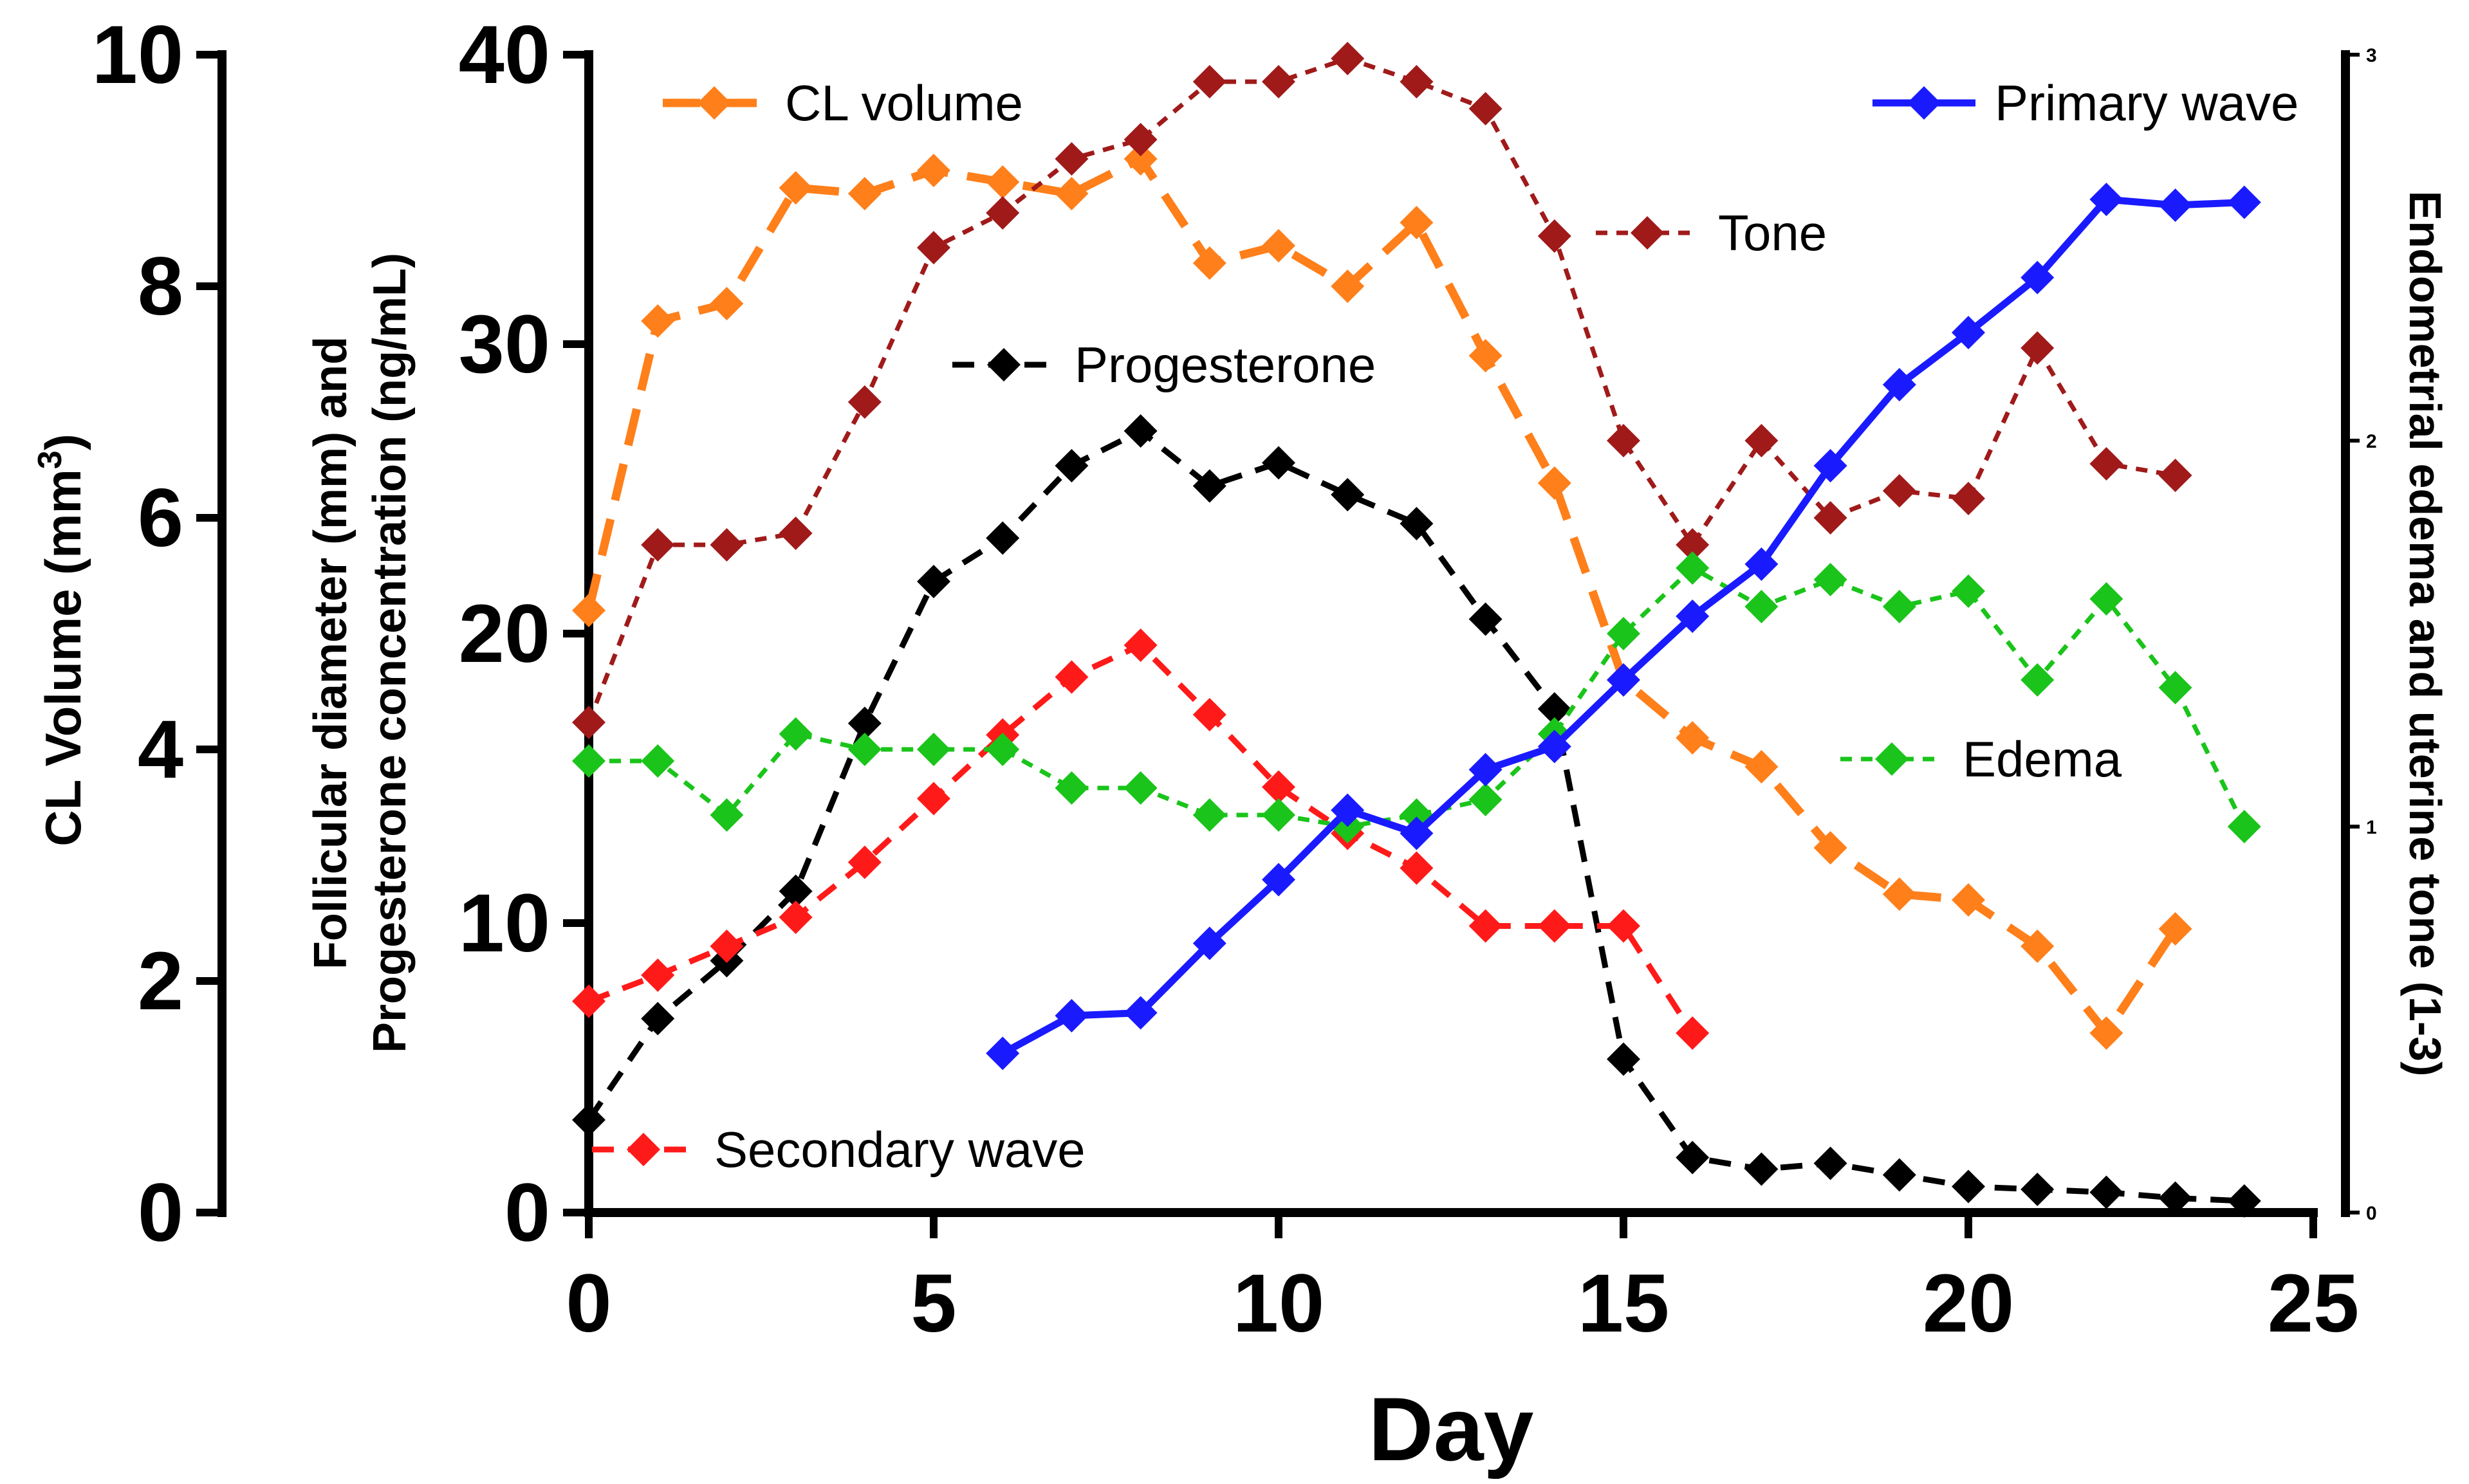  I want to click on left-outer-tick-label: 6, so click(160, 518).